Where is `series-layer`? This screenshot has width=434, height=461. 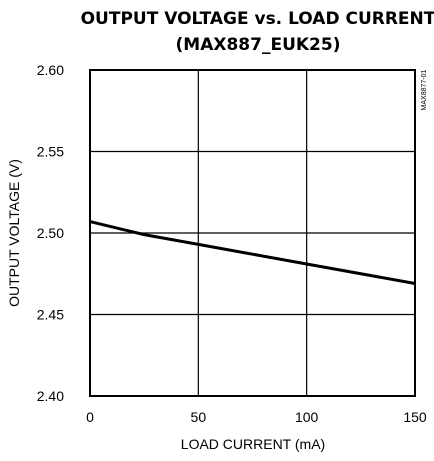
series-layer is located at coordinates (252, 253).